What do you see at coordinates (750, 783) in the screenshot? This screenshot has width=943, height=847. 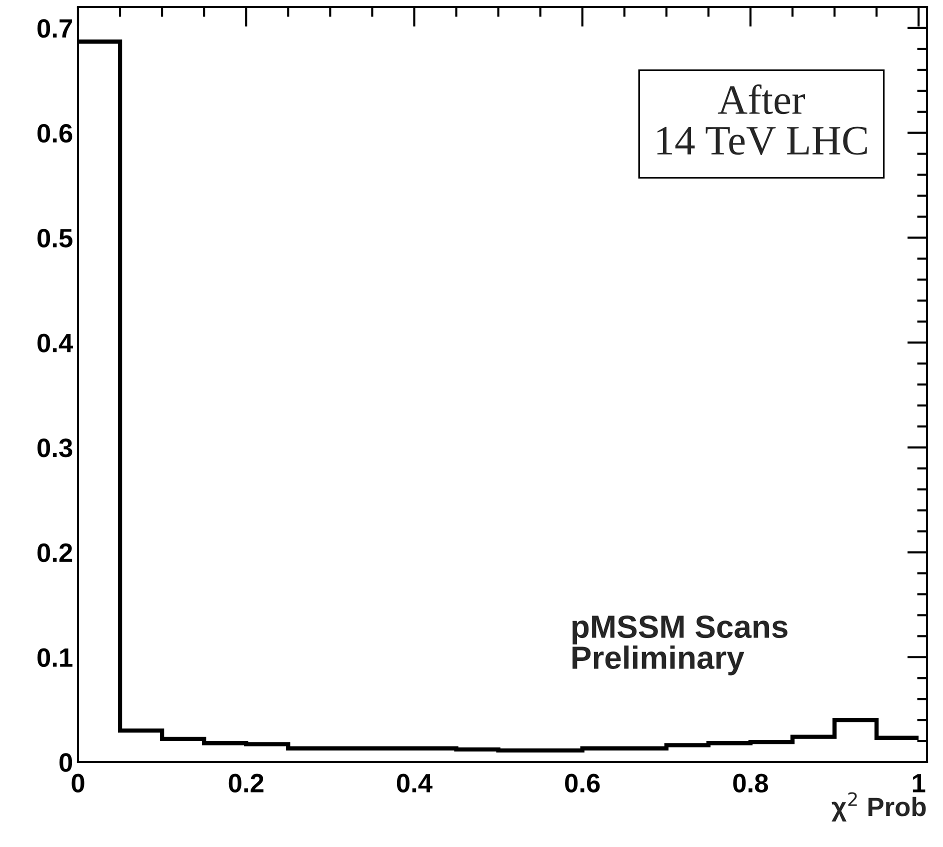 I see `x-tick-label: 0.8` at bounding box center [750, 783].